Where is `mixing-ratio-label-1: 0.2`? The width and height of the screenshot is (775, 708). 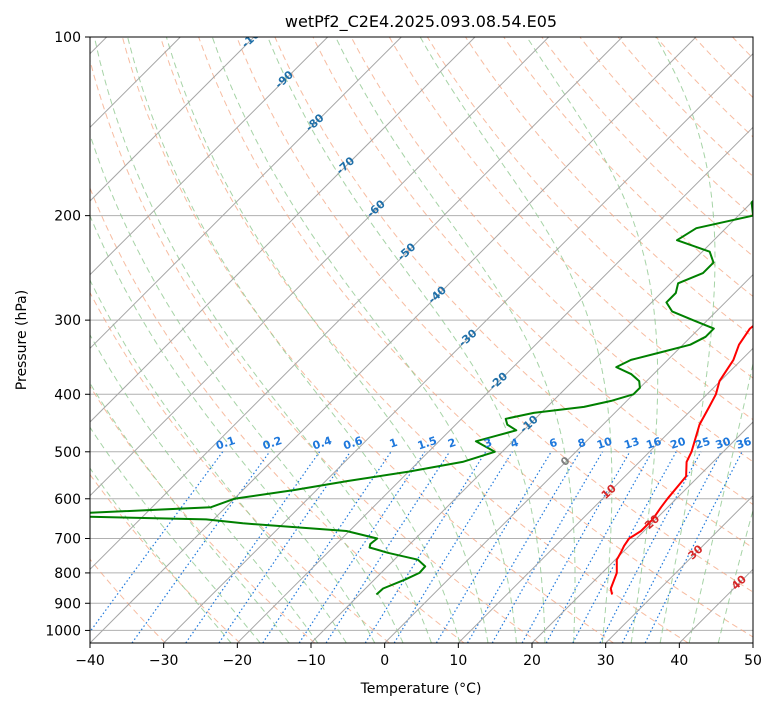 mixing-ratio-label-1: 0.2 is located at coordinates (272, 443).